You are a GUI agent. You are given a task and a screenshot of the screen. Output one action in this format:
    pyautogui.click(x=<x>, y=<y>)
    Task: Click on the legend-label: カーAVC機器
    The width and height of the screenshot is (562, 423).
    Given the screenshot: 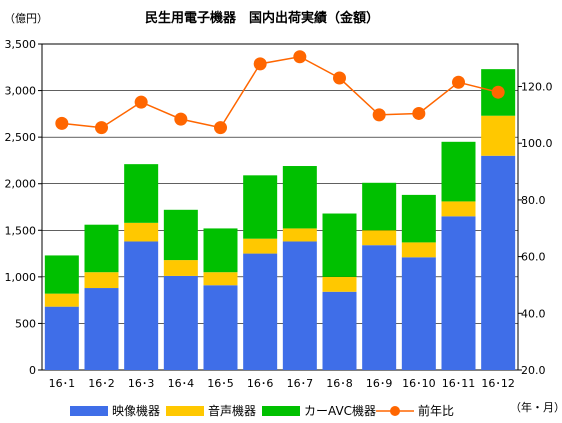 What is the action you would take?
    pyautogui.click(x=340, y=410)
    